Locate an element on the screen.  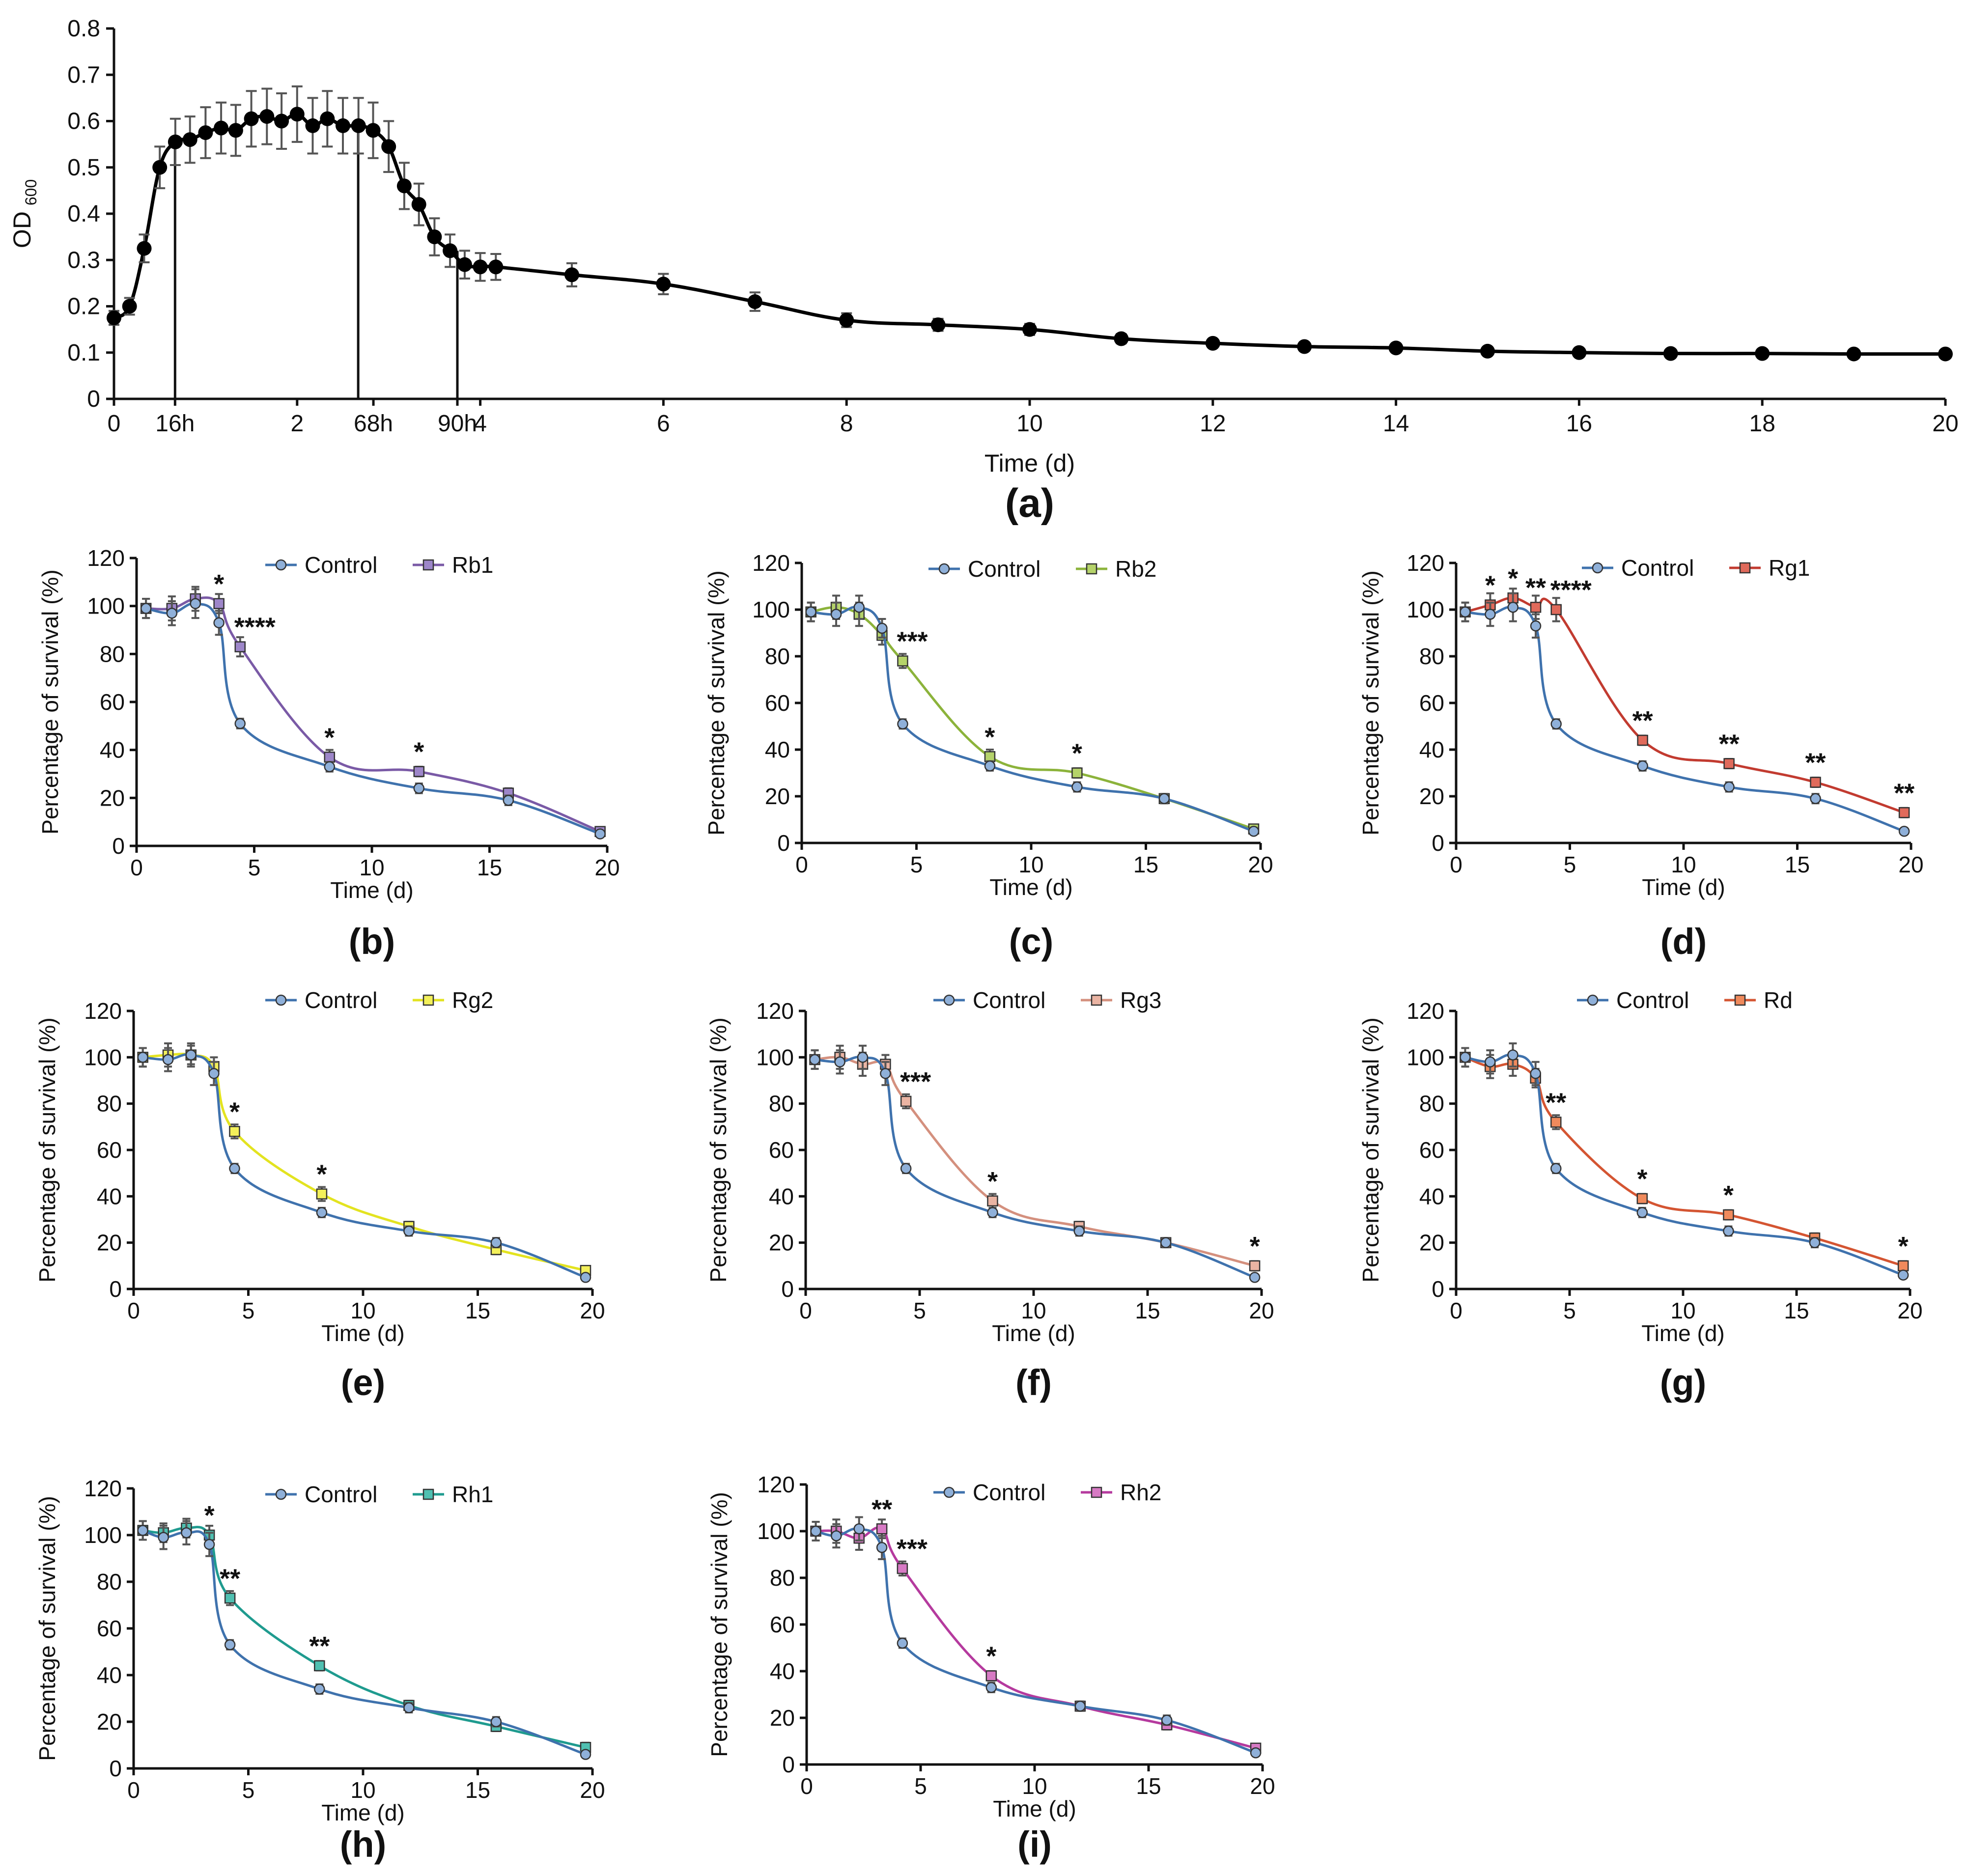
x-tick-label-c: 20 is located at coordinates (1261, 864).